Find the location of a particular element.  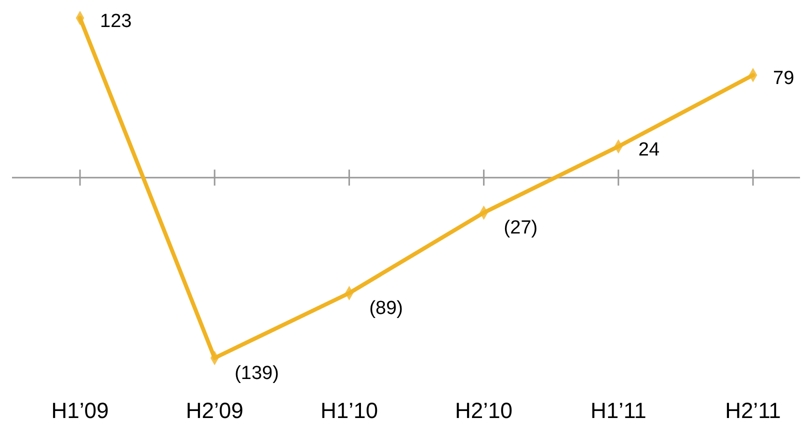

x-tick-label: H2’10 is located at coordinates (484, 410).